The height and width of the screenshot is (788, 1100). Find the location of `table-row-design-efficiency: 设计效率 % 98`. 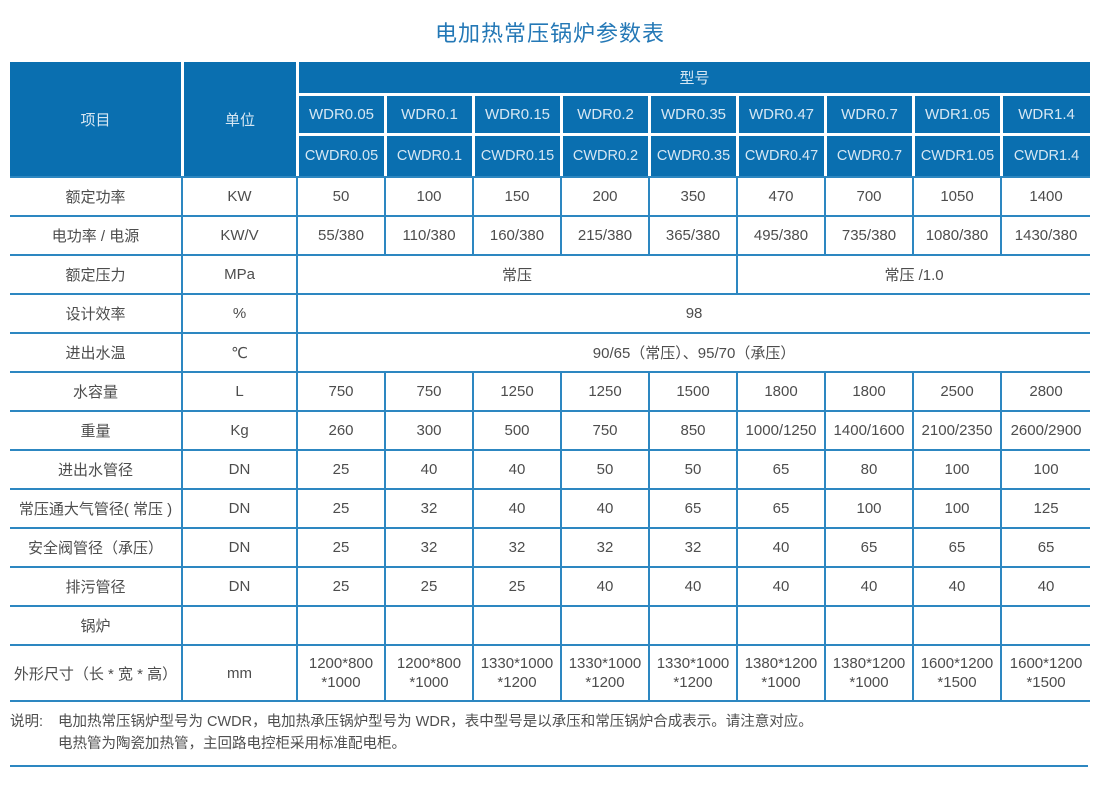

table-row-design-efficiency: 设计效率 % 98 is located at coordinates (550, 314).